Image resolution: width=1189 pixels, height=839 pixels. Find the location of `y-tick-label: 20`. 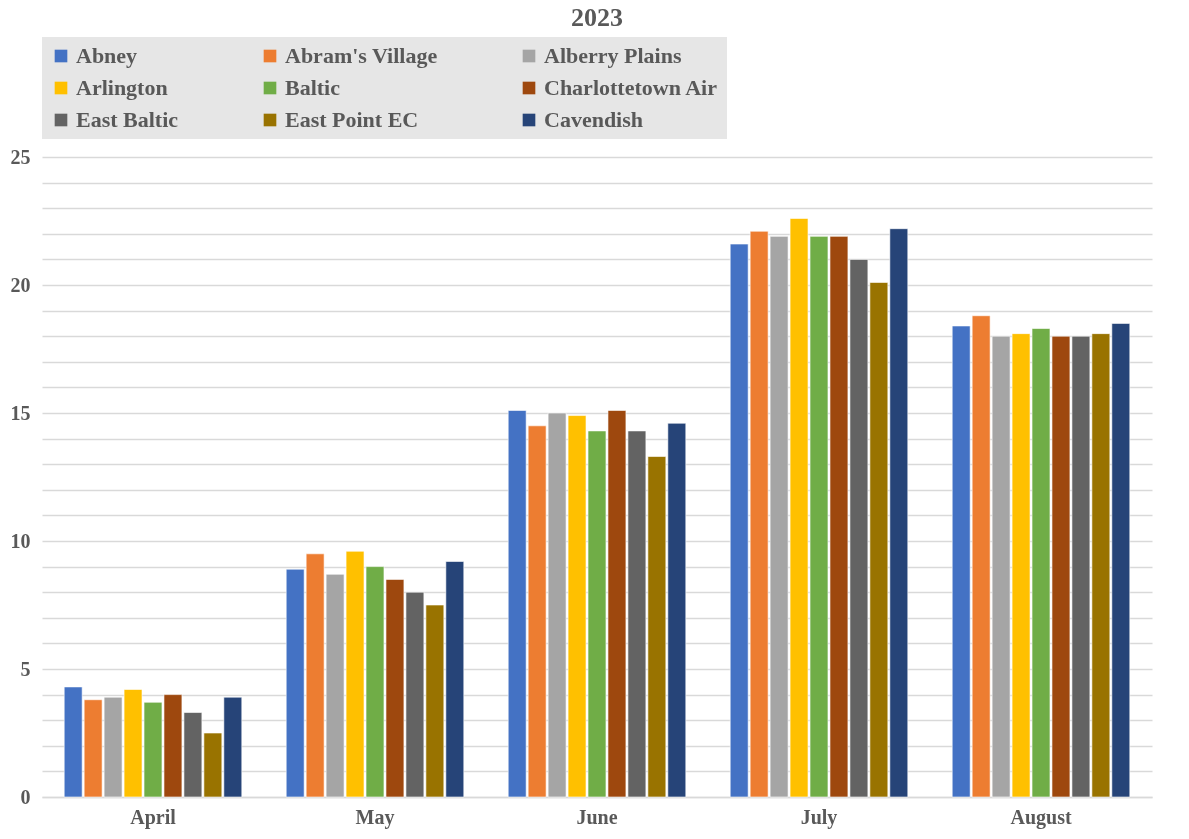

y-tick-label: 20 is located at coordinates (20, 284).